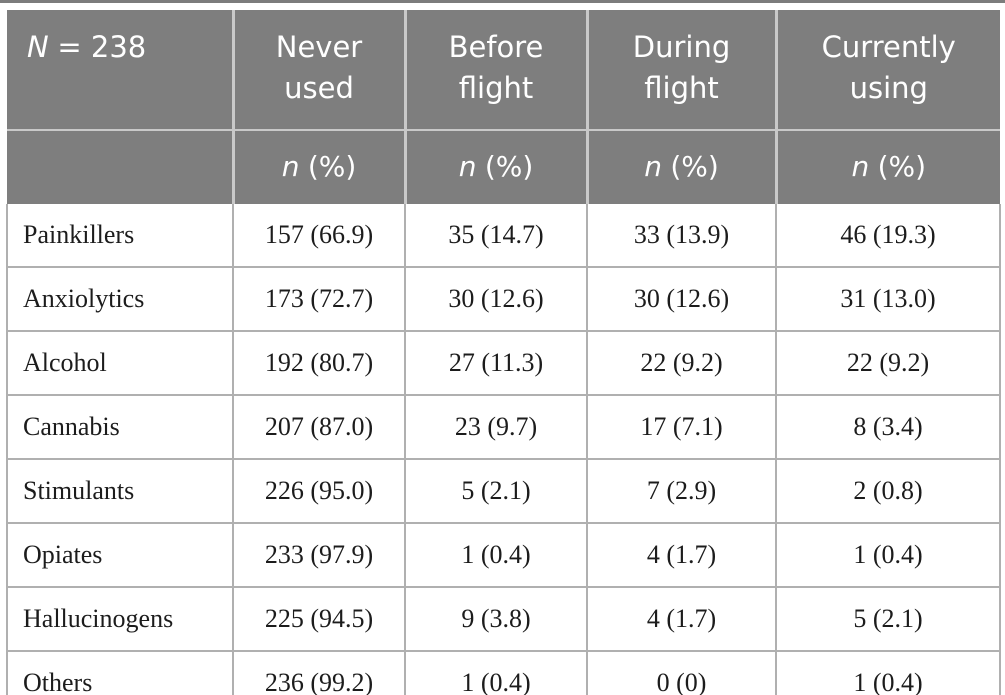  I want to click on cell-before-flight: 5 (2.1), so click(495, 491).